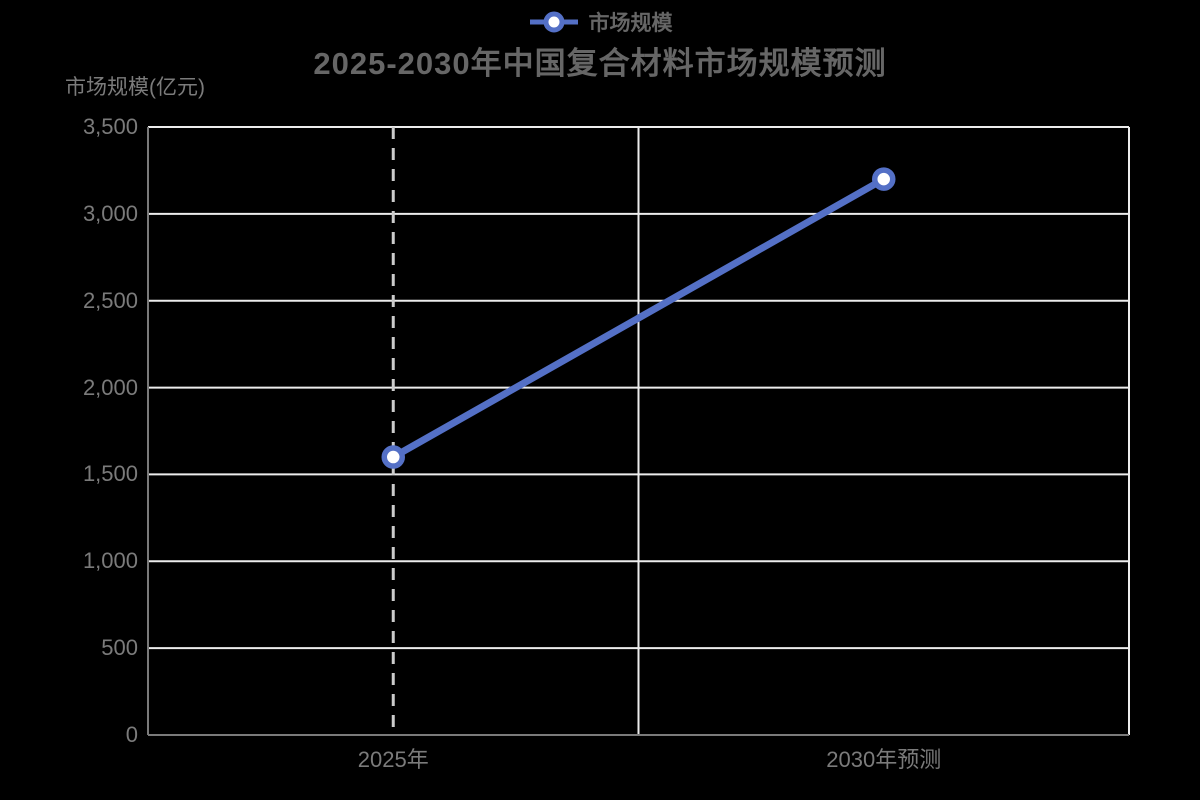 The width and height of the screenshot is (1200, 800). I want to click on legend-item-market-size: 市场规模, so click(600, 22).